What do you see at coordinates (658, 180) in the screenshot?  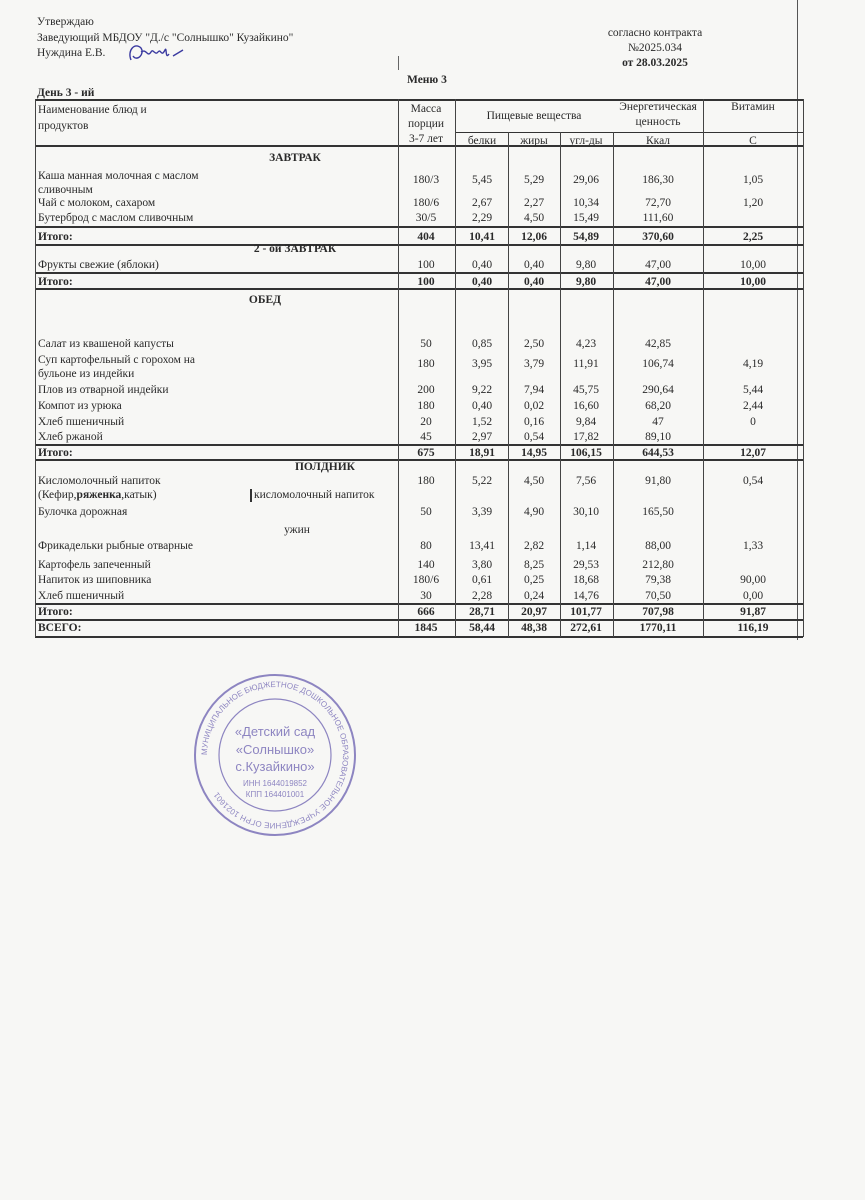 I see `dish-value: 186,30` at bounding box center [658, 180].